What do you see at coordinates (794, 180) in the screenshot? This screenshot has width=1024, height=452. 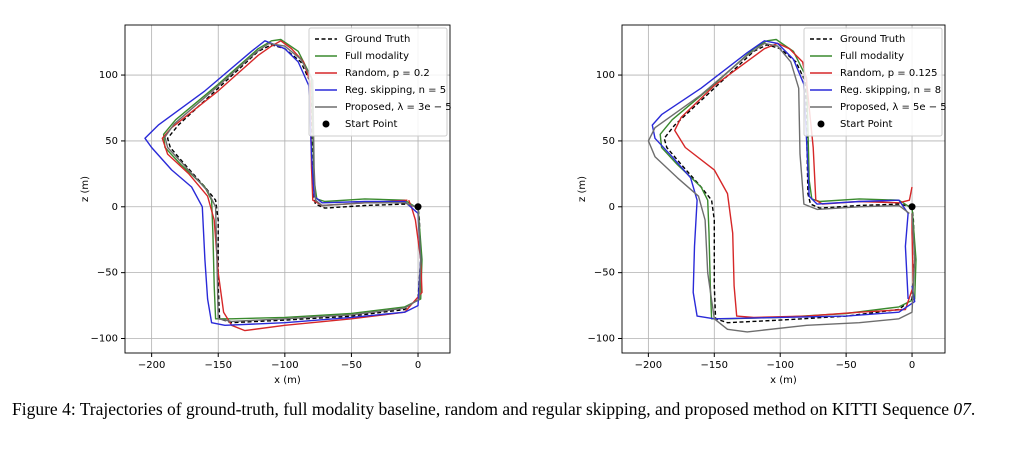 I see `trajectory` at bounding box center [794, 180].